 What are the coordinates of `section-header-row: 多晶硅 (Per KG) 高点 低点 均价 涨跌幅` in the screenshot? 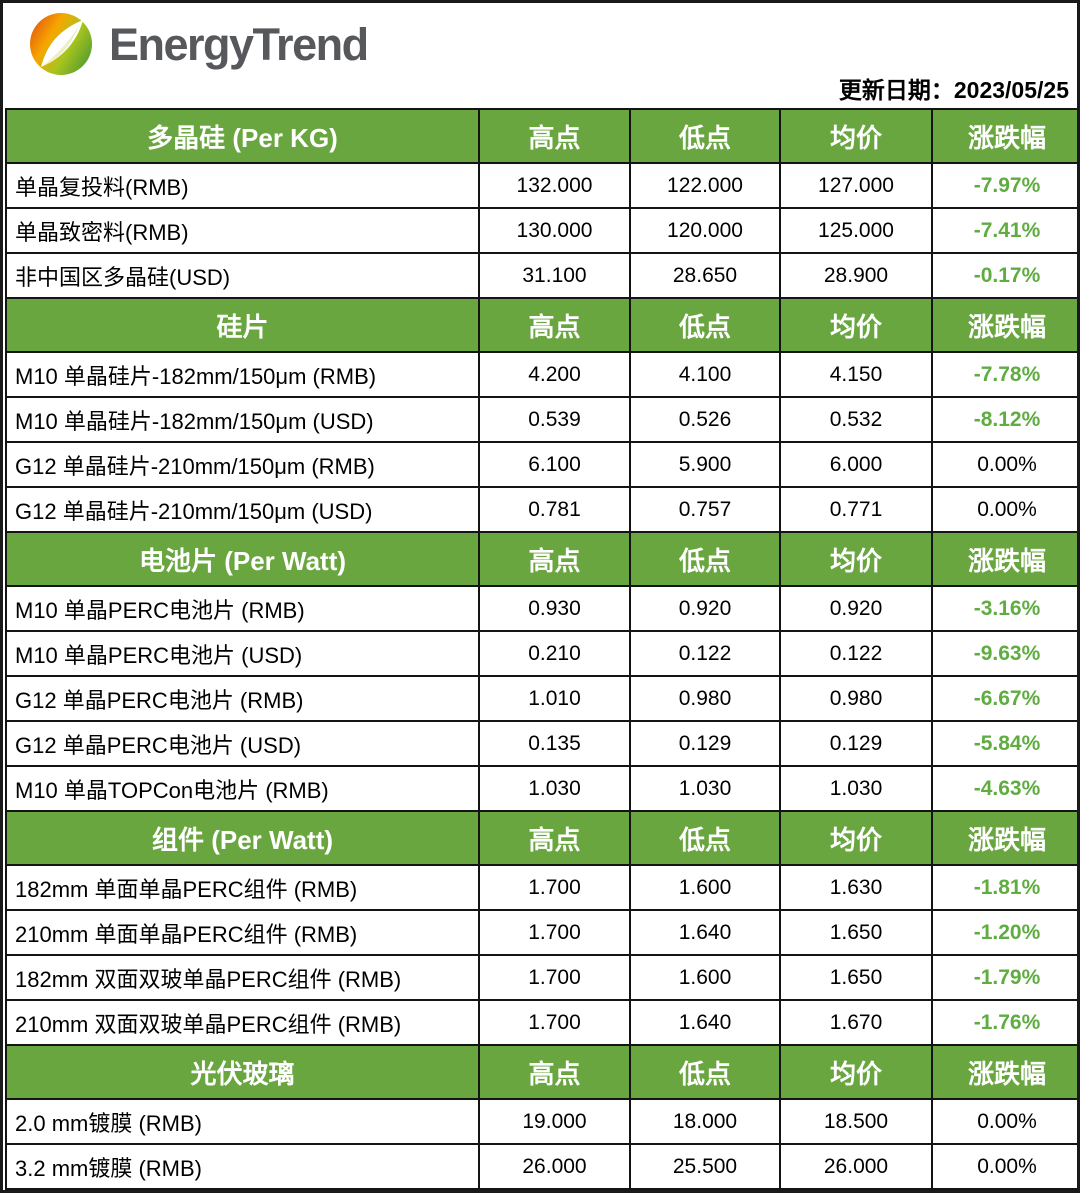 It's located at (541, 136).